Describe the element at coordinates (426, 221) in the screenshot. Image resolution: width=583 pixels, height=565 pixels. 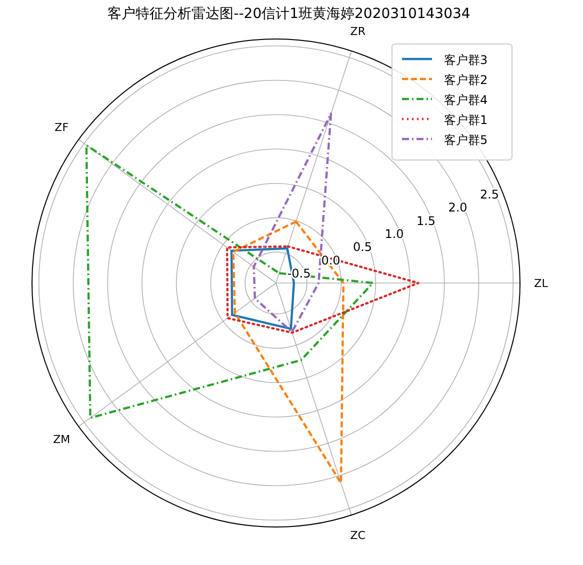
I see `y-tick-label: 1.5` at that location.